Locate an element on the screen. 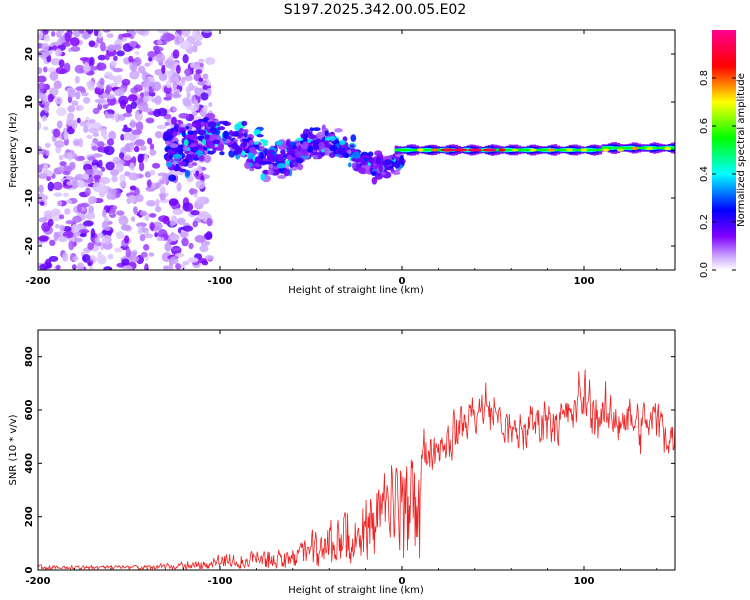 The height and width of the screenshot is (600, 750). snr-x-label: Height of straight line (km) is located at coordinates (356, 590).